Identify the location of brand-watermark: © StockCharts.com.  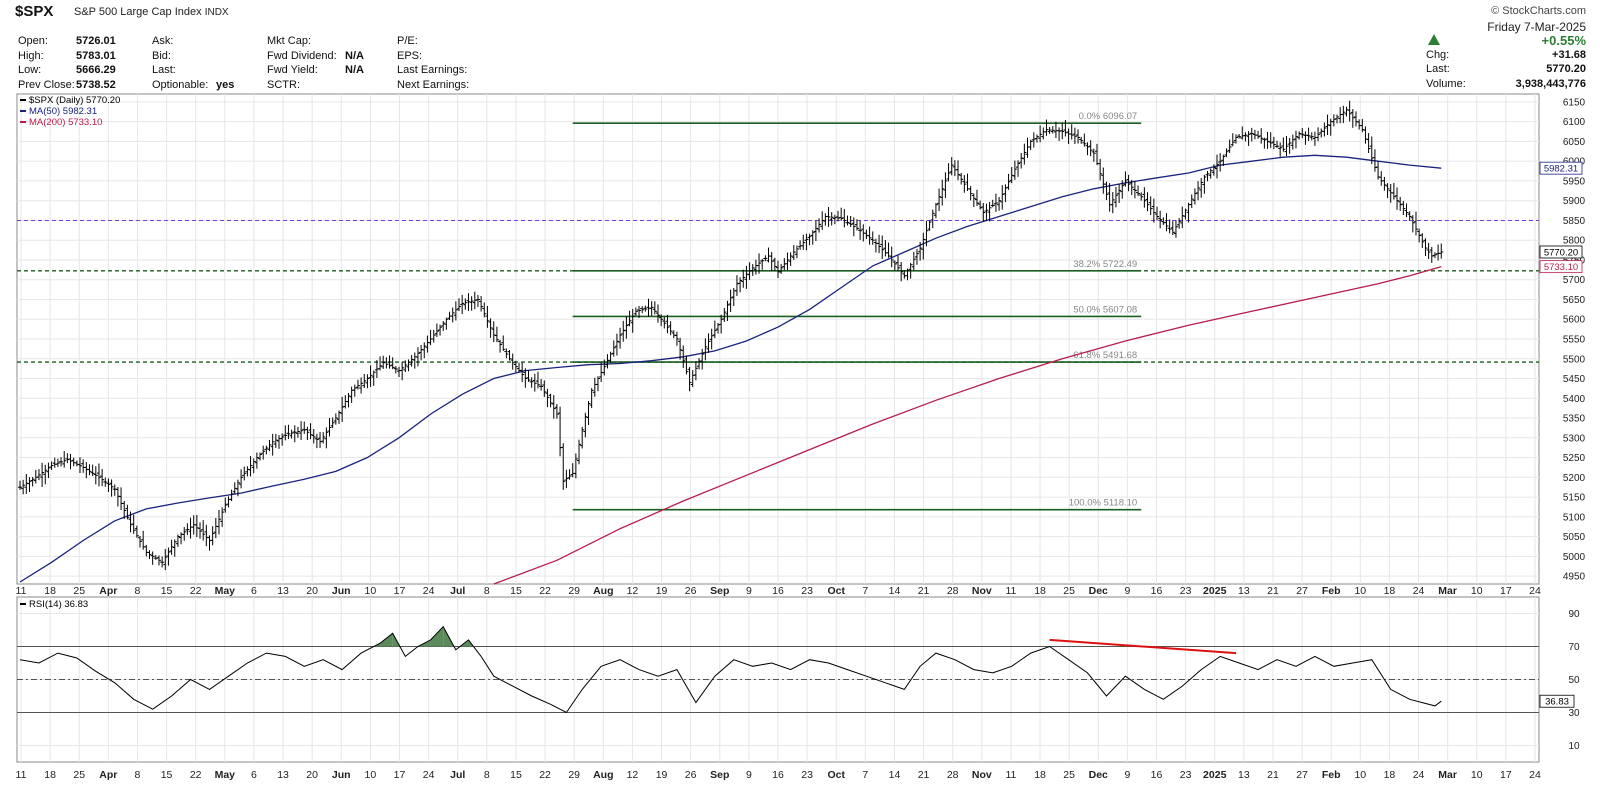
(1538, 11).